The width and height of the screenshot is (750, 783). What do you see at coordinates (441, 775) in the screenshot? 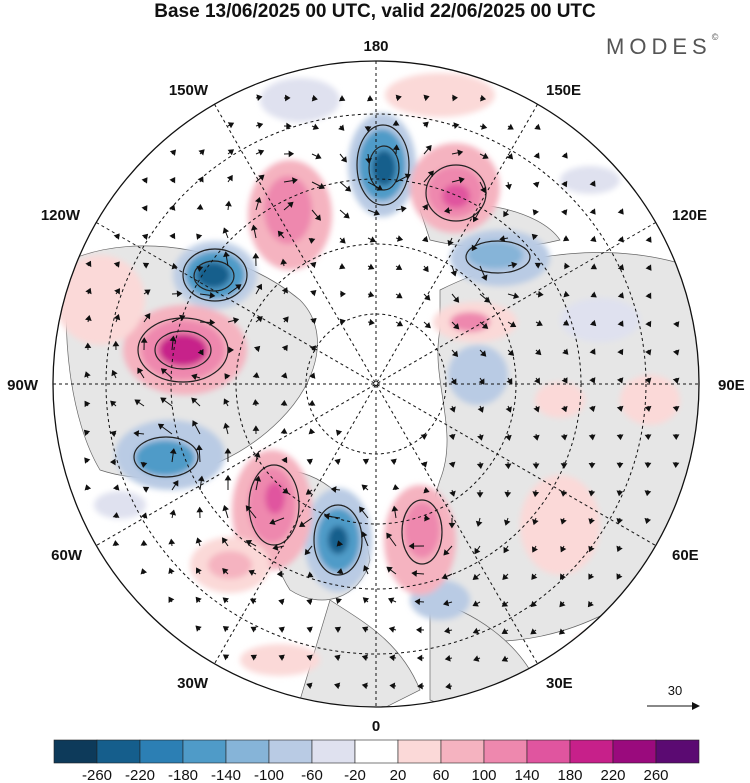
I see `colorbar-tick-label: 60` at bounding box center [441, 775].